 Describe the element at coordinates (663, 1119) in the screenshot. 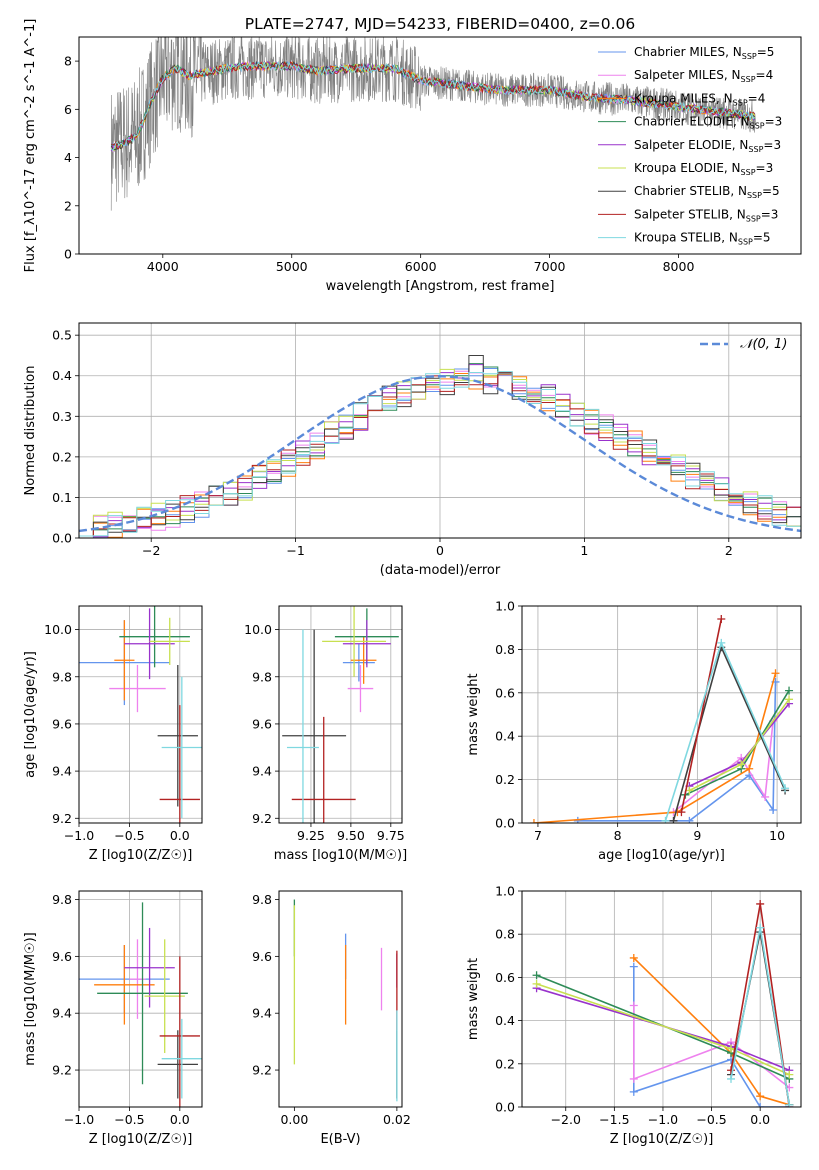

I see `x-tick-label: −1.0` at that location.